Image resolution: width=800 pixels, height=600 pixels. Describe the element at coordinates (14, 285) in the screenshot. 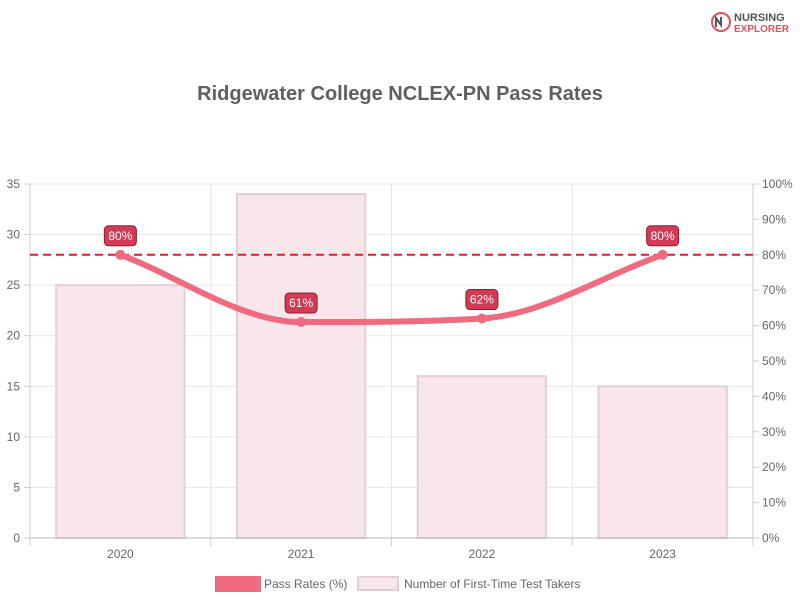

I see `left-axis-tick-label: 25` at that location.